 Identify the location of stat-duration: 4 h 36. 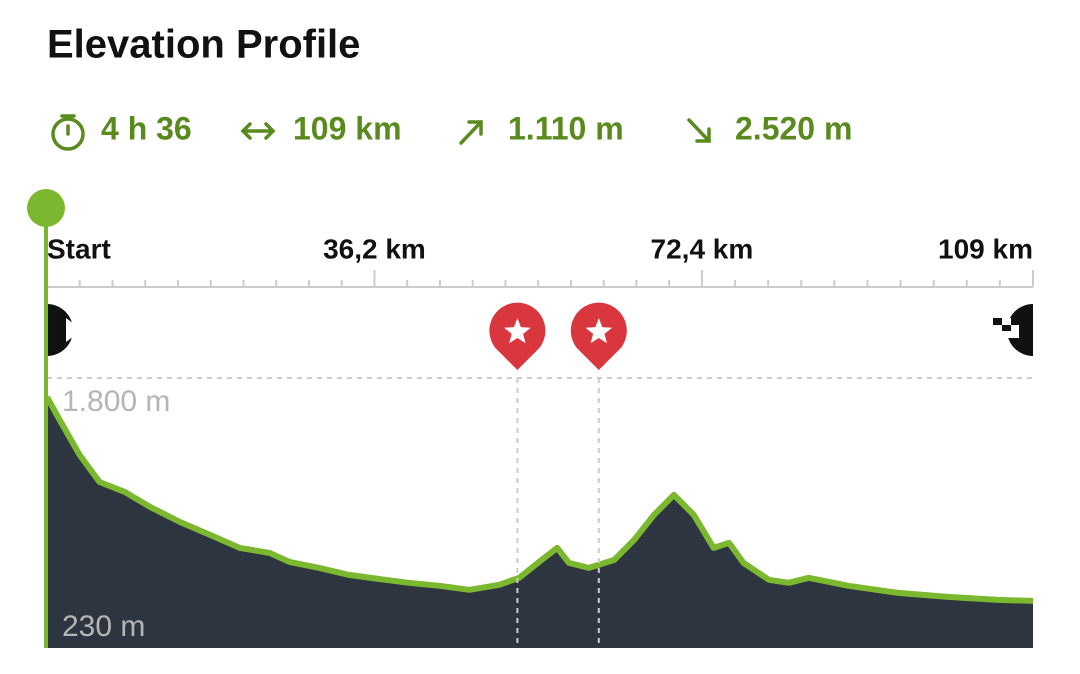
(146, 128).